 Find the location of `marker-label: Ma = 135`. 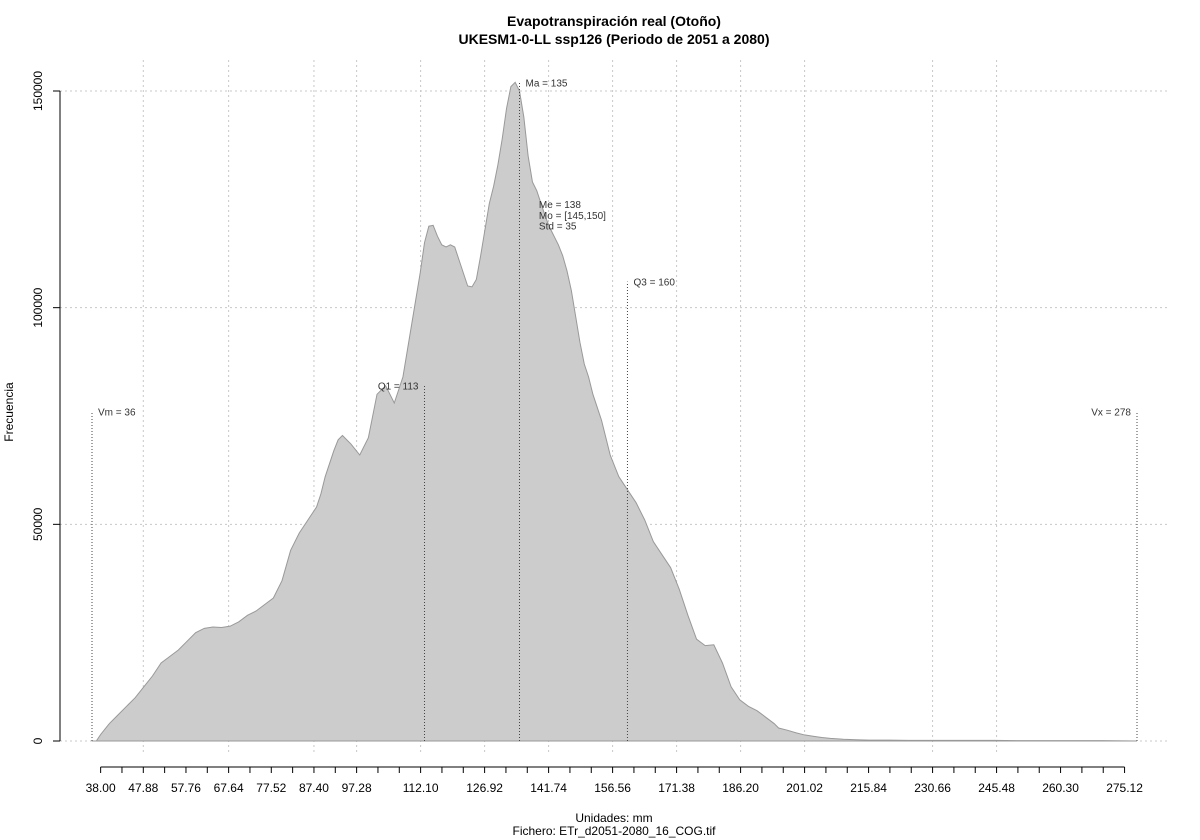

marker-label: Ma = 135 is located at coordinates (547, 83).